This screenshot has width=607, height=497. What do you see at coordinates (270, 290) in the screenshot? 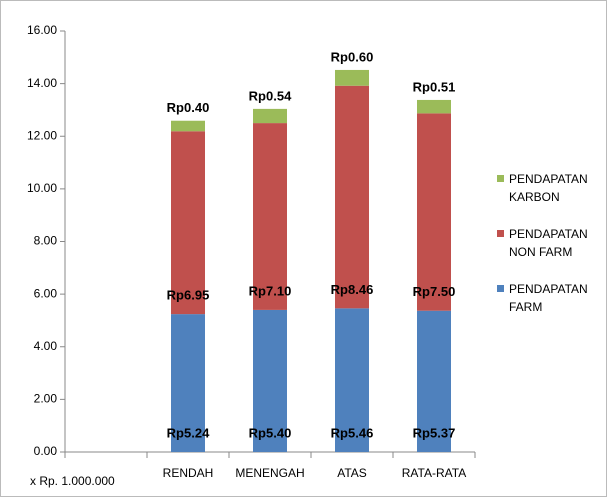
I see `value-label: Rp7.10` at bounding box center [270, 290].